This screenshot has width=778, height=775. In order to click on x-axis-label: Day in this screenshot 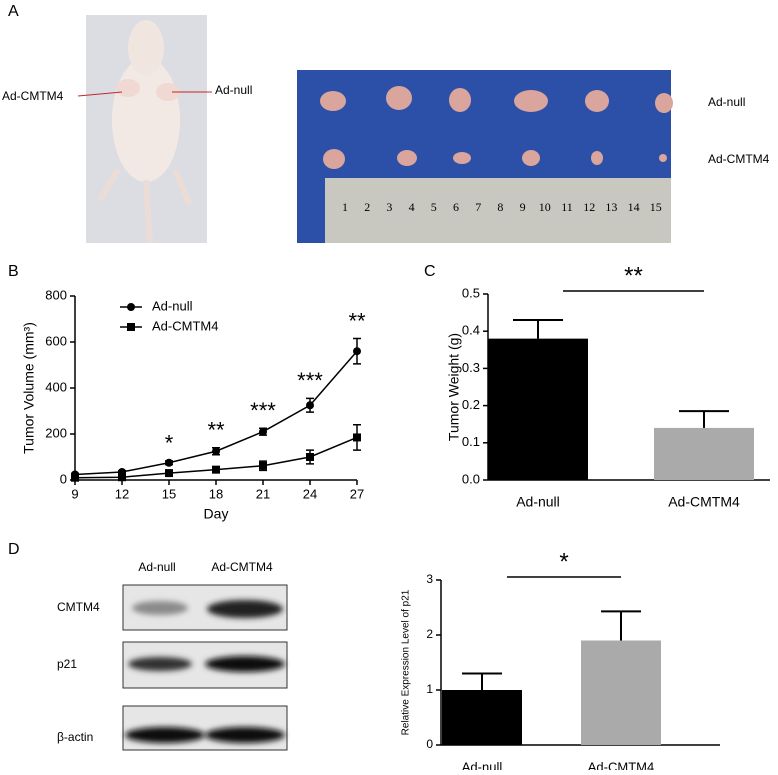, I will do `click(216, 514)`.